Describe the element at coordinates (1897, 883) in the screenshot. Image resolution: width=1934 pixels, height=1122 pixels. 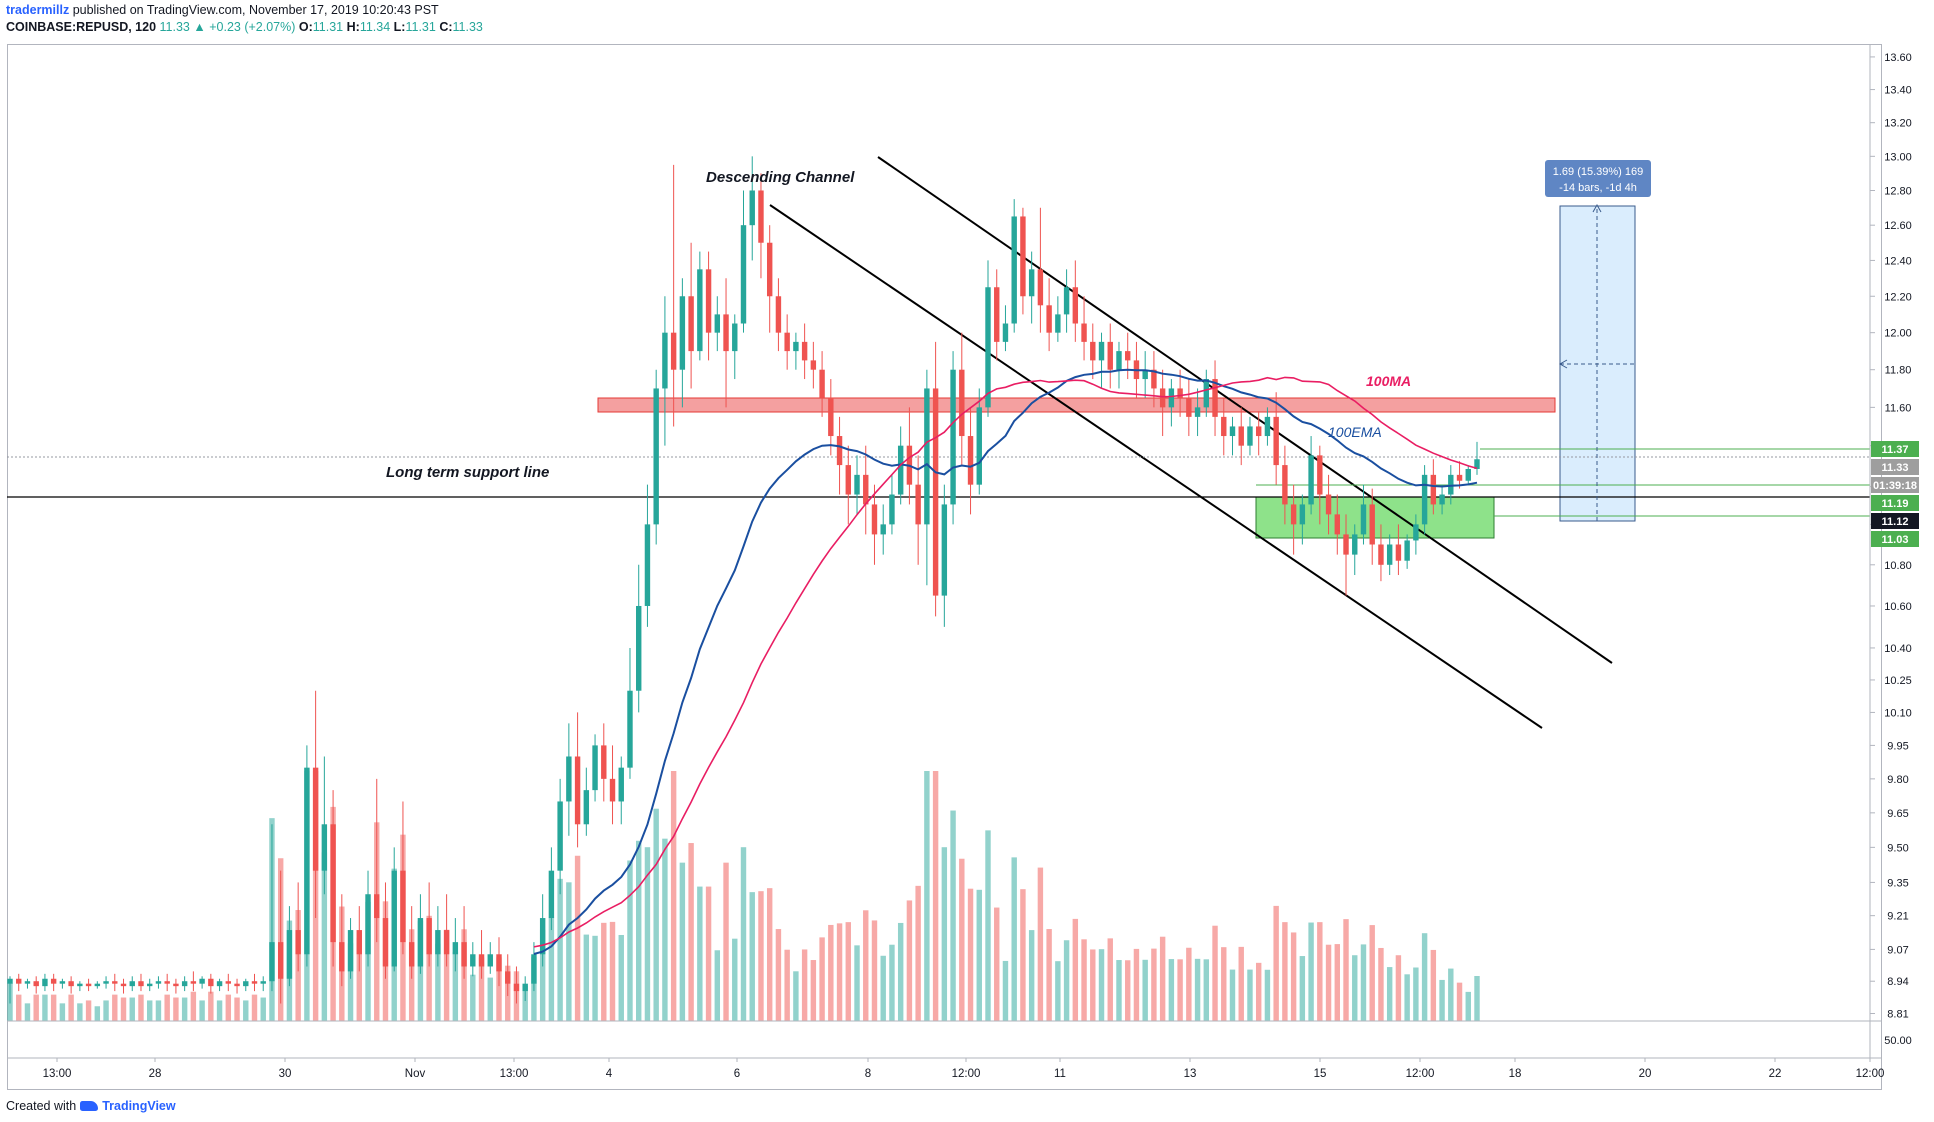
I see `price-tick-label: 9.35` at that location.